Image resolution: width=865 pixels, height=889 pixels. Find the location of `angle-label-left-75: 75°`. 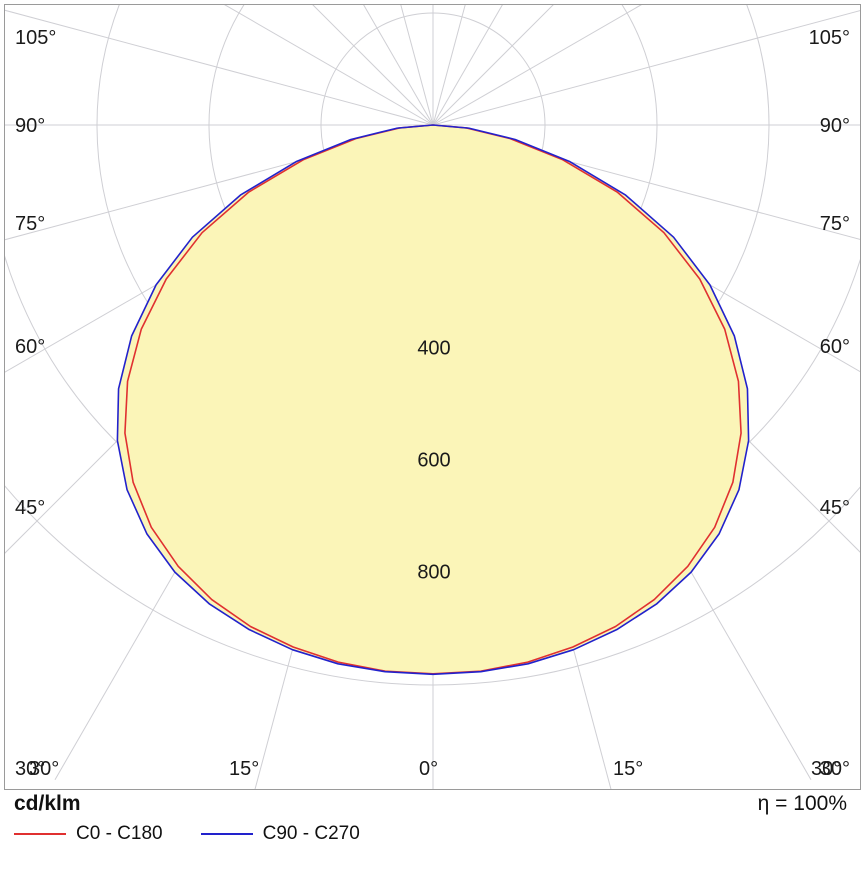

angle-label-left-75: 75° is located at coordinates (30, 224).